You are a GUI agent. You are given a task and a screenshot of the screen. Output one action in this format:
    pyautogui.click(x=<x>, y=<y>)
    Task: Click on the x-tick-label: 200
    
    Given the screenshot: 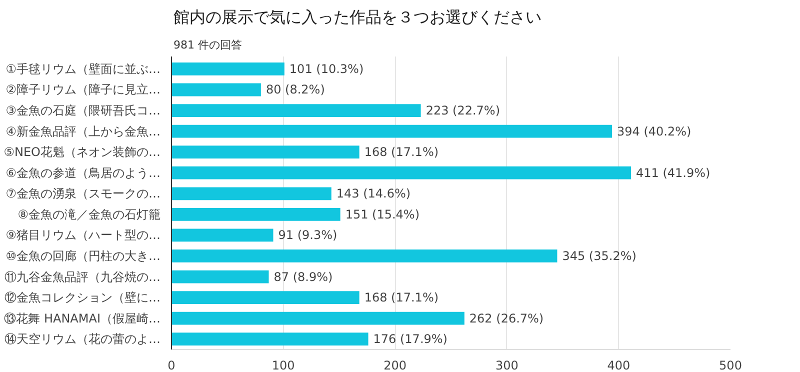 What is the action you would take?
    pyautogui.click(x=395, y=365)
    